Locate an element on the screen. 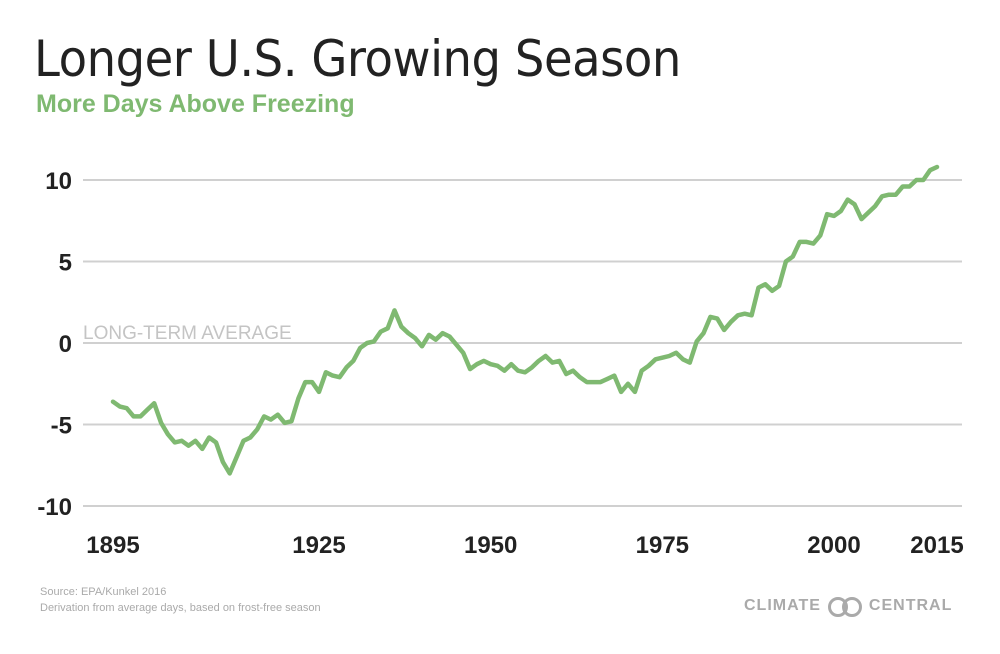  chart-subtitle: More Days Above Freezing is located at coordinates (195, 104).